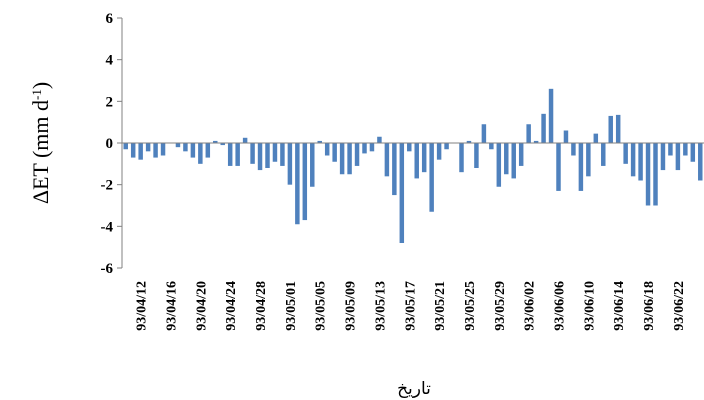  I want to click on y-tick-label: -4, so click(107, 227).